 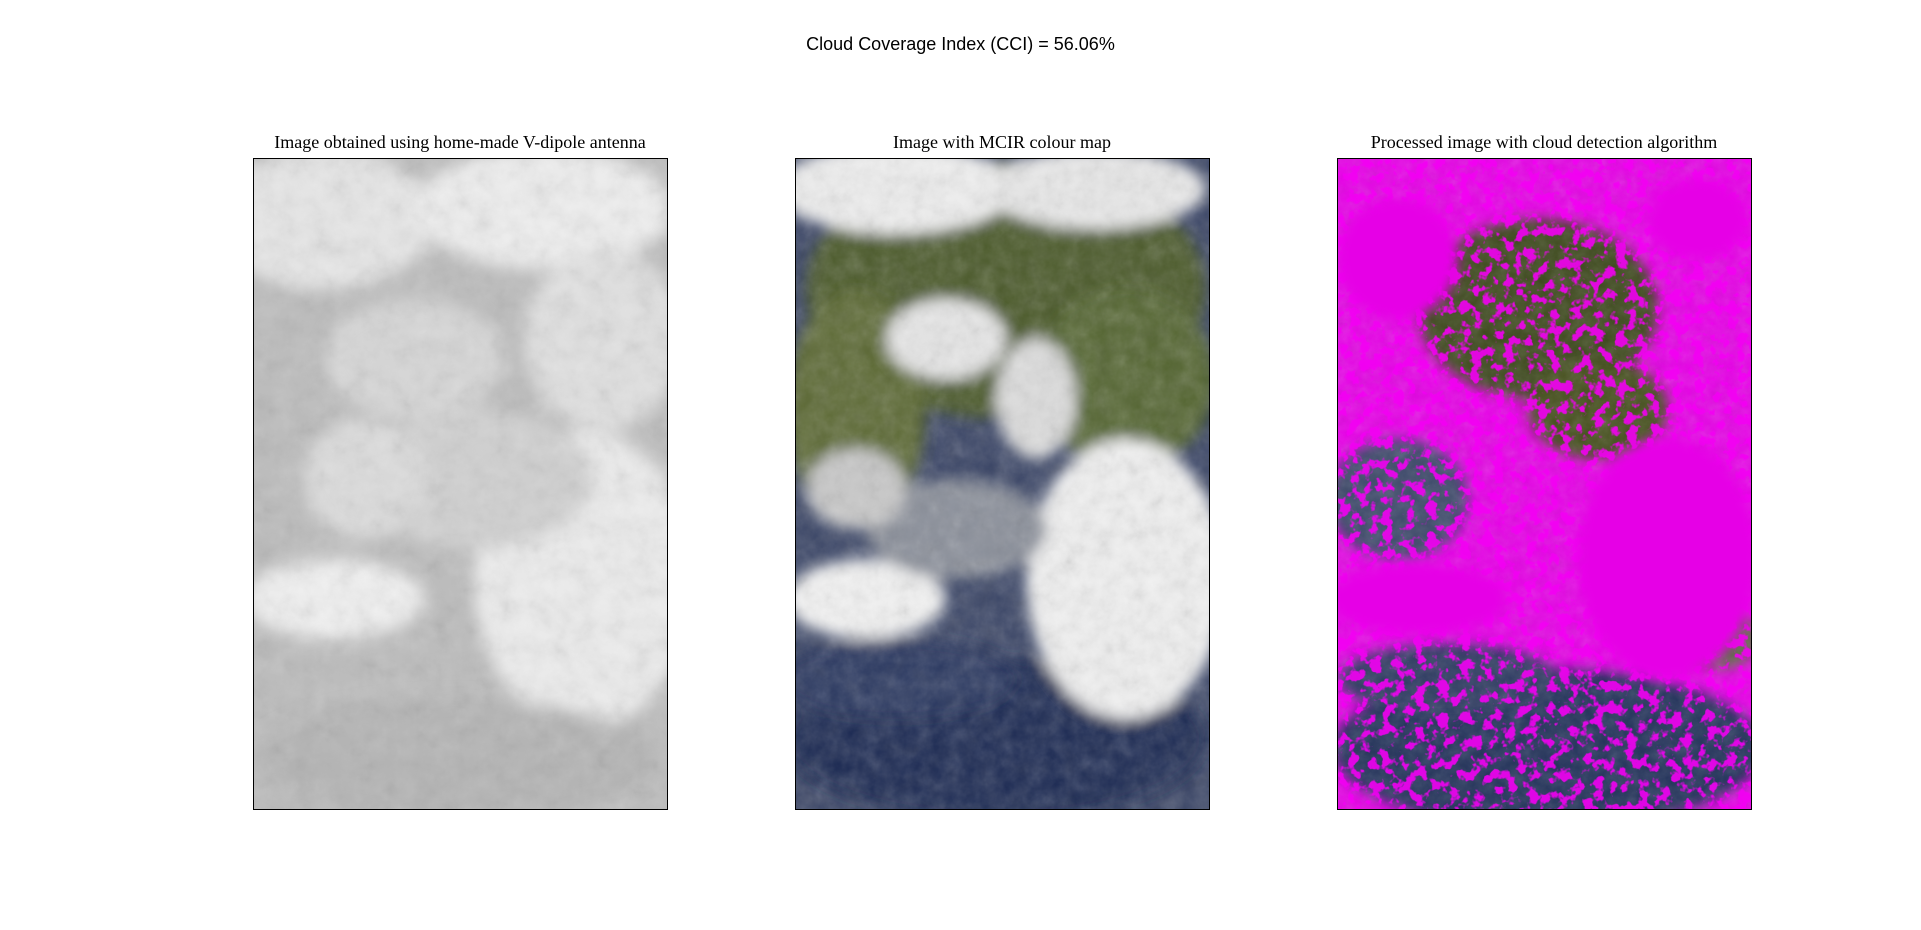 I want to click on figure-suptitle: Cloud Coverage Index (CCI) = 56.06%, so click(x=960, y=44).